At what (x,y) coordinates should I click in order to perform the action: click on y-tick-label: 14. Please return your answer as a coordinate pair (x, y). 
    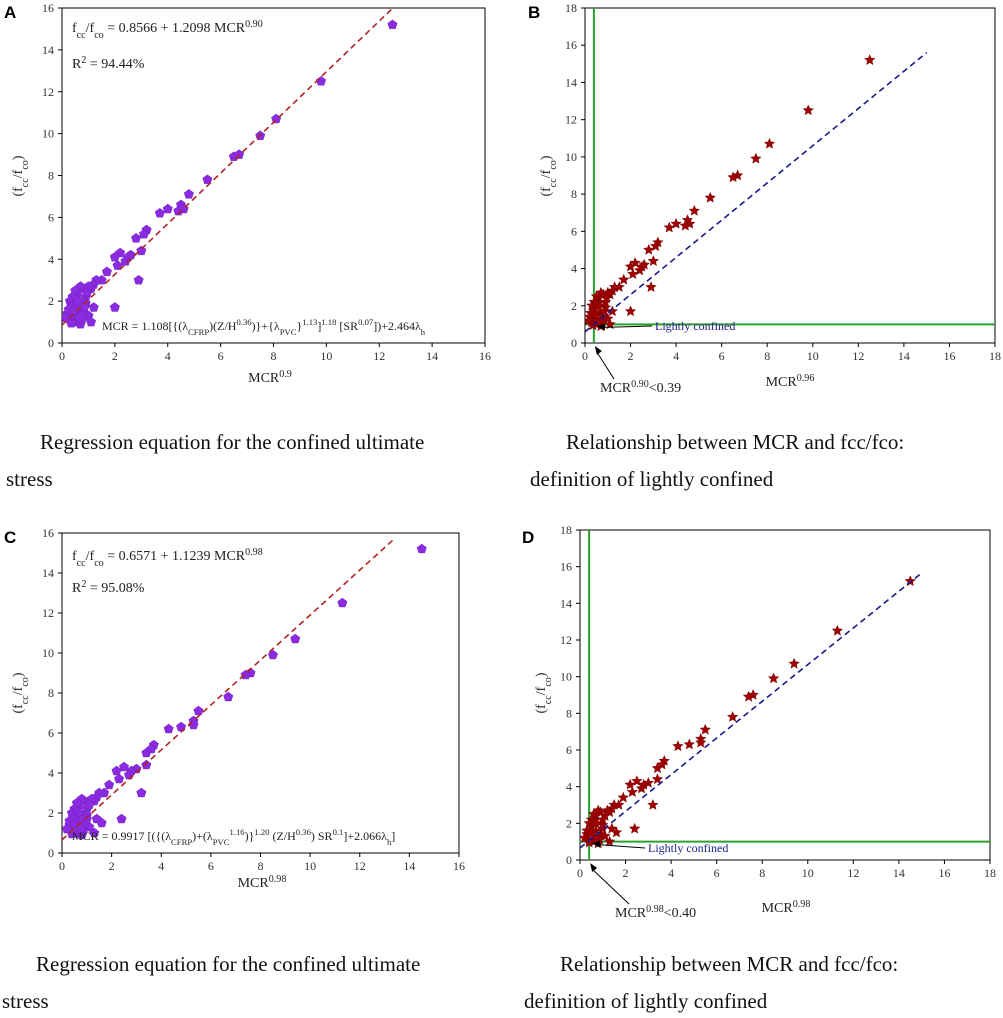
    Looking at the image, I should click on (571, 82).